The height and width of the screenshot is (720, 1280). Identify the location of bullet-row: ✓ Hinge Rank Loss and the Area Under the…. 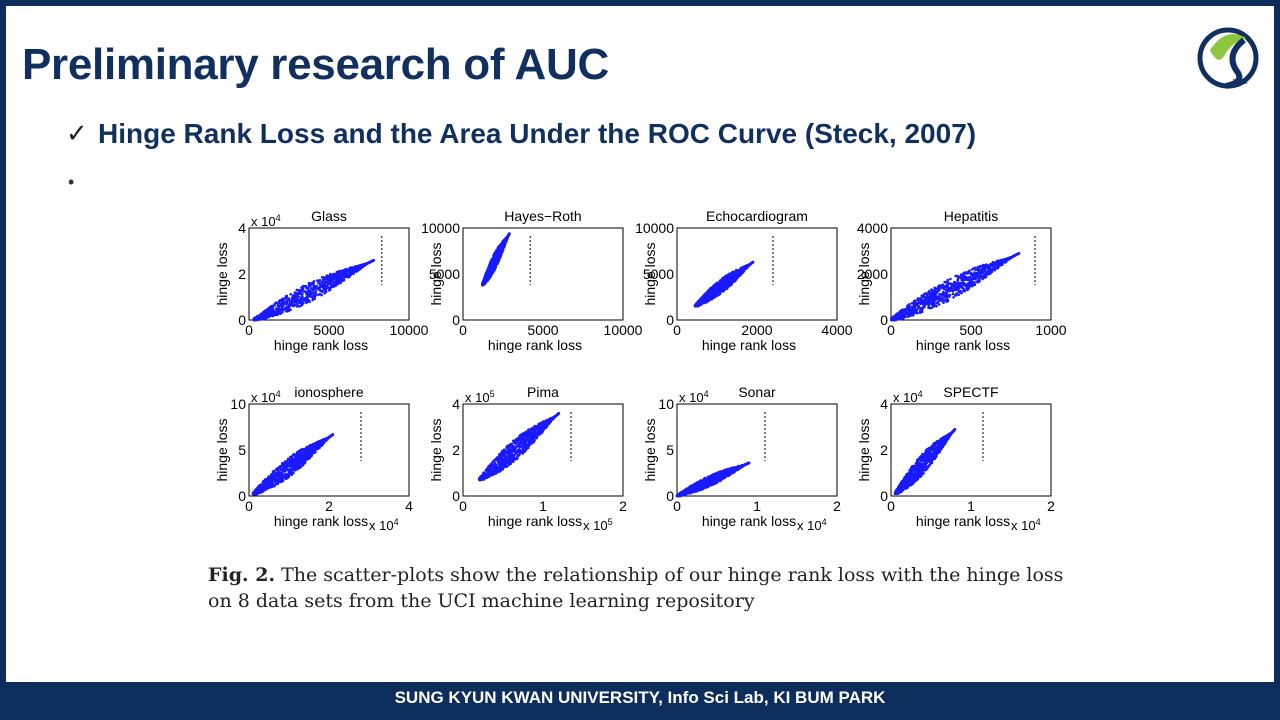
(521, 134).